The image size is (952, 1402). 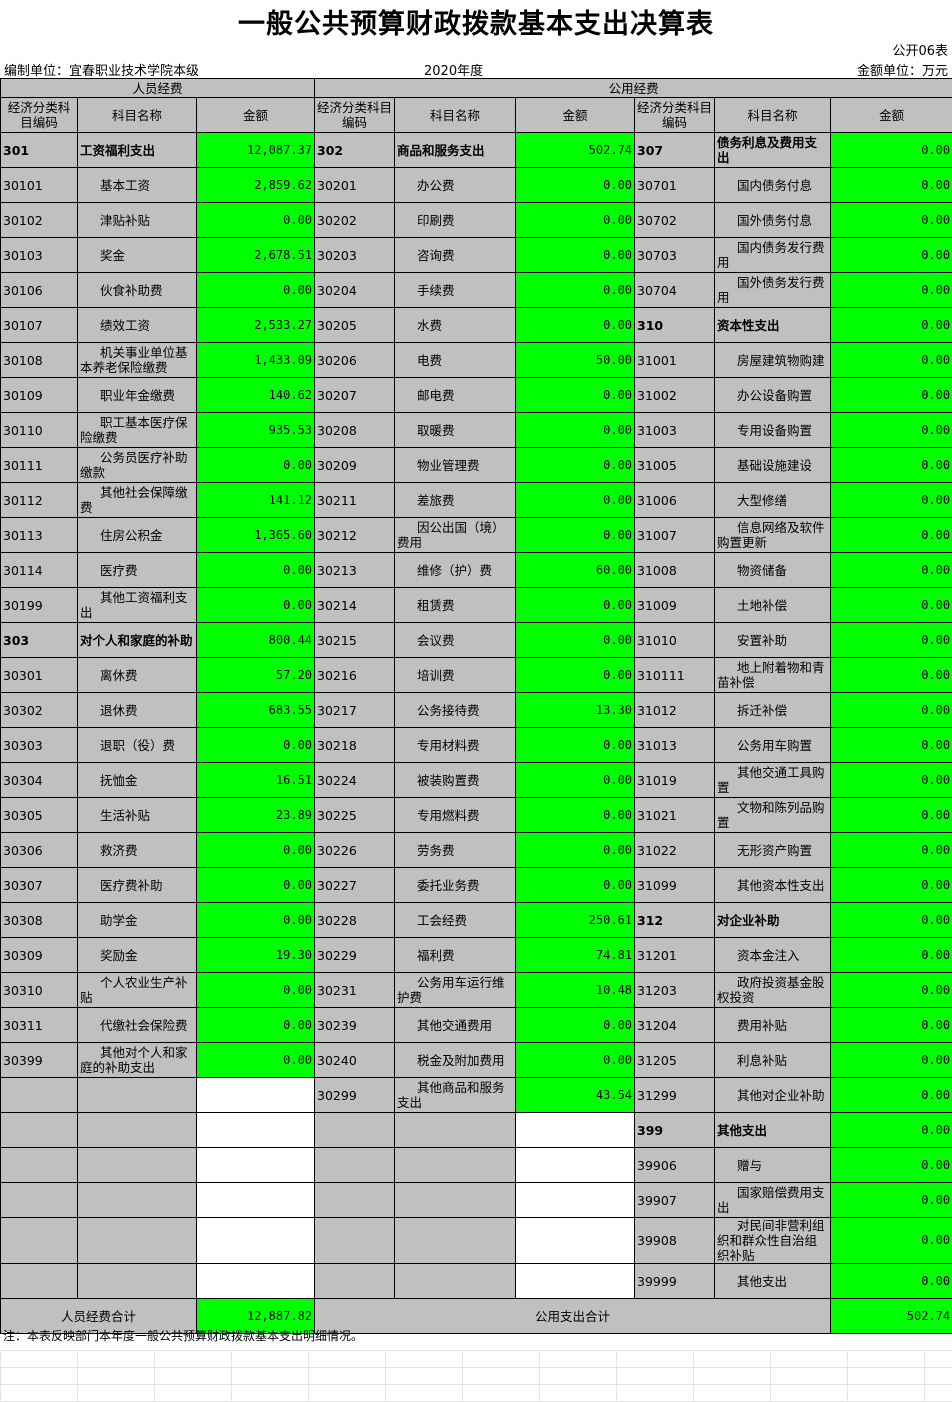 What do you see at coordinates (476, 1240) in the screenshot?
I see `table-row: 39908 对民间非营利组织和群众性自治组织补贴 0.00` at bounding box center [476, 1240].